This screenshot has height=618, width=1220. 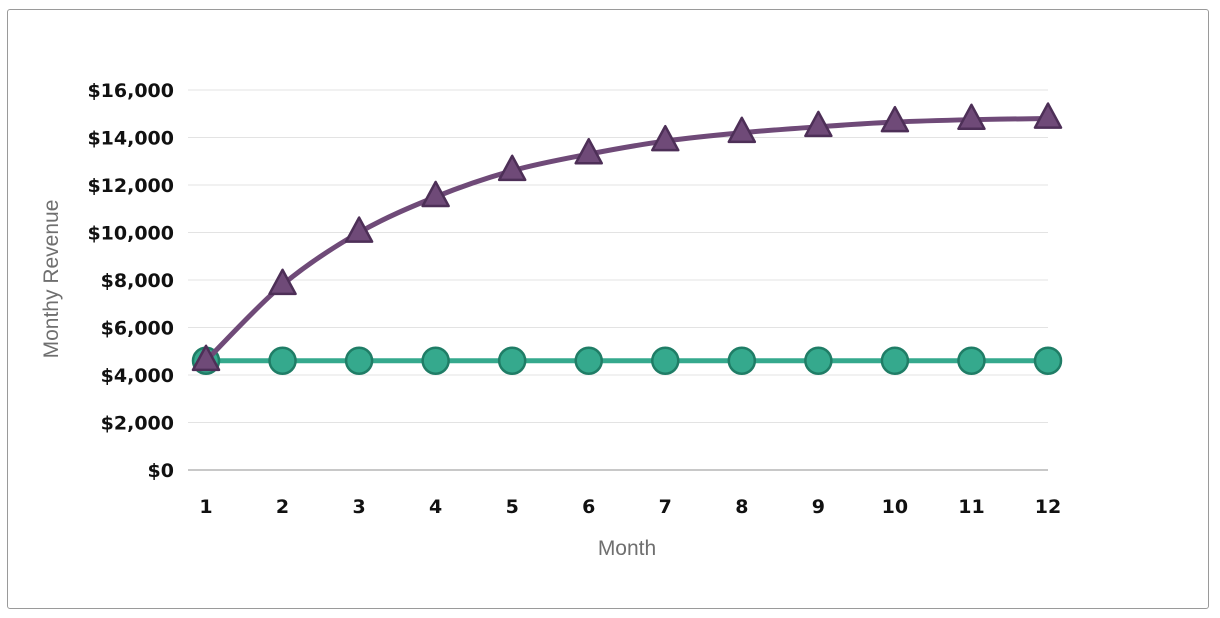 What do you see at coordinates (130, 186) in the screenshot?
I see `y-tick-label: $12,000` at bounding box center [130, 186].